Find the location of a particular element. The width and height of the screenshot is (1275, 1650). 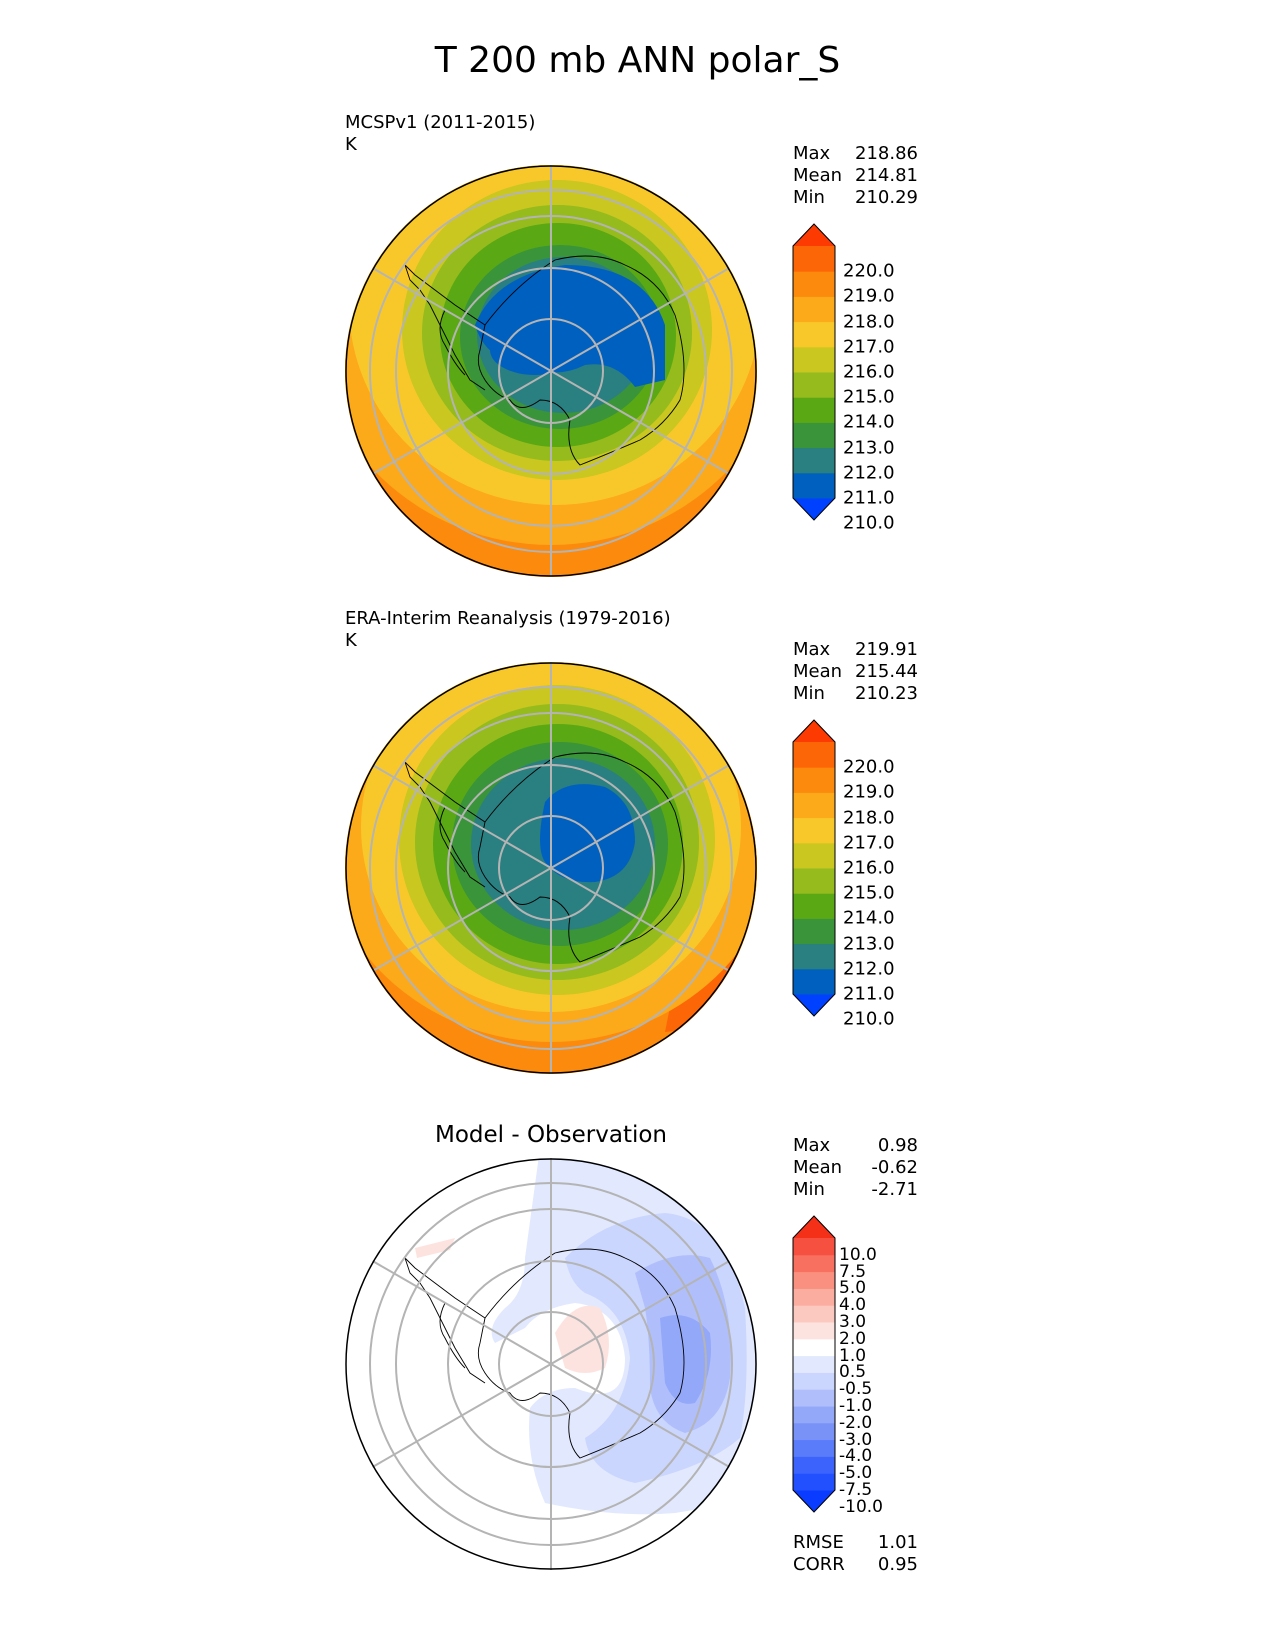

stat-label: Min is located at coordinates (809, 1189).